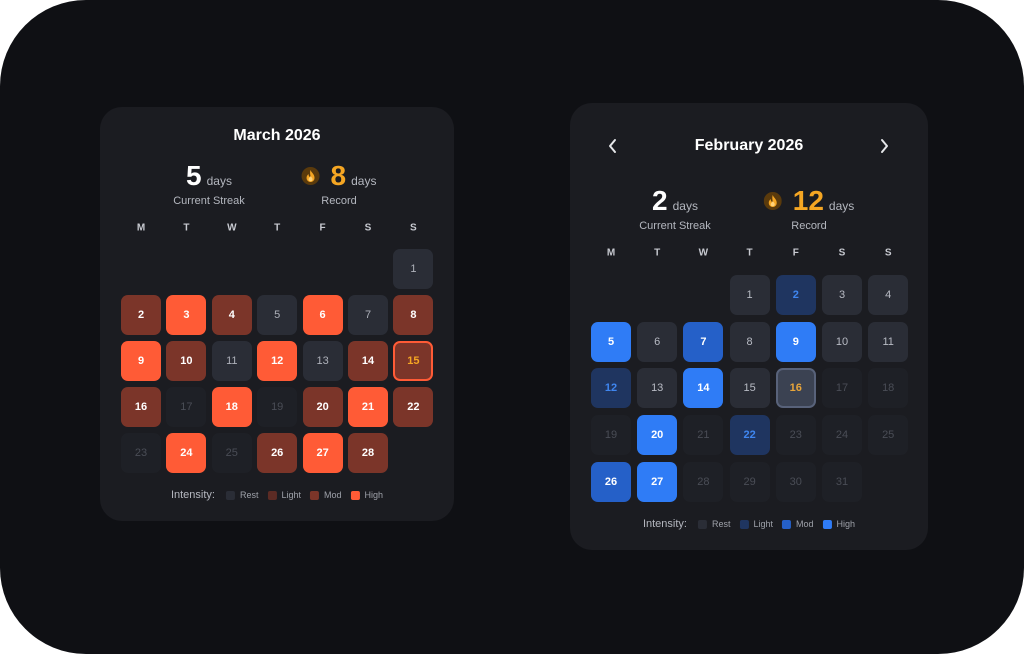 The image size is (1024, 654). Describe the element at coordinates (613, 146) in the screenshot. I see `prev-month-button` at that location.